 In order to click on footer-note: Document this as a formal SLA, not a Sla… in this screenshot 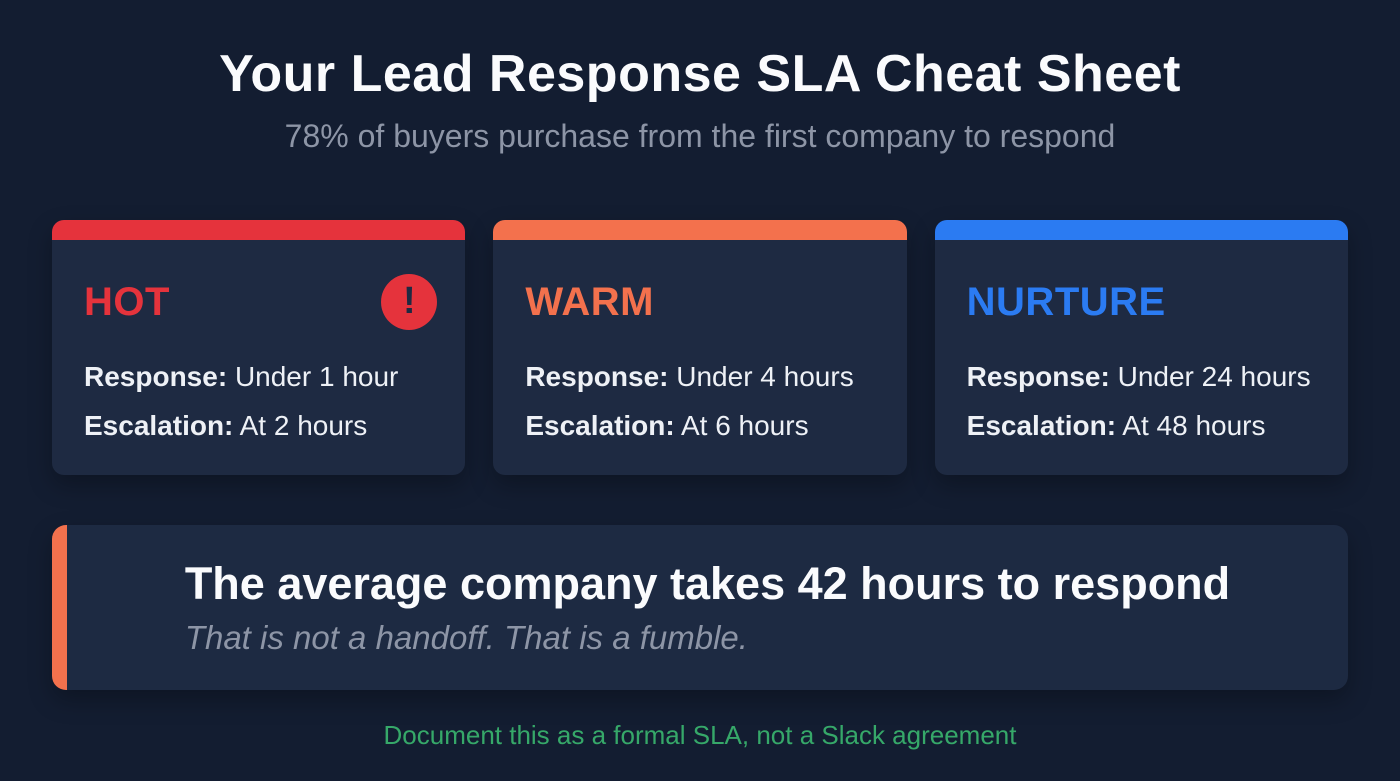, I will do `click(700, 735)`.